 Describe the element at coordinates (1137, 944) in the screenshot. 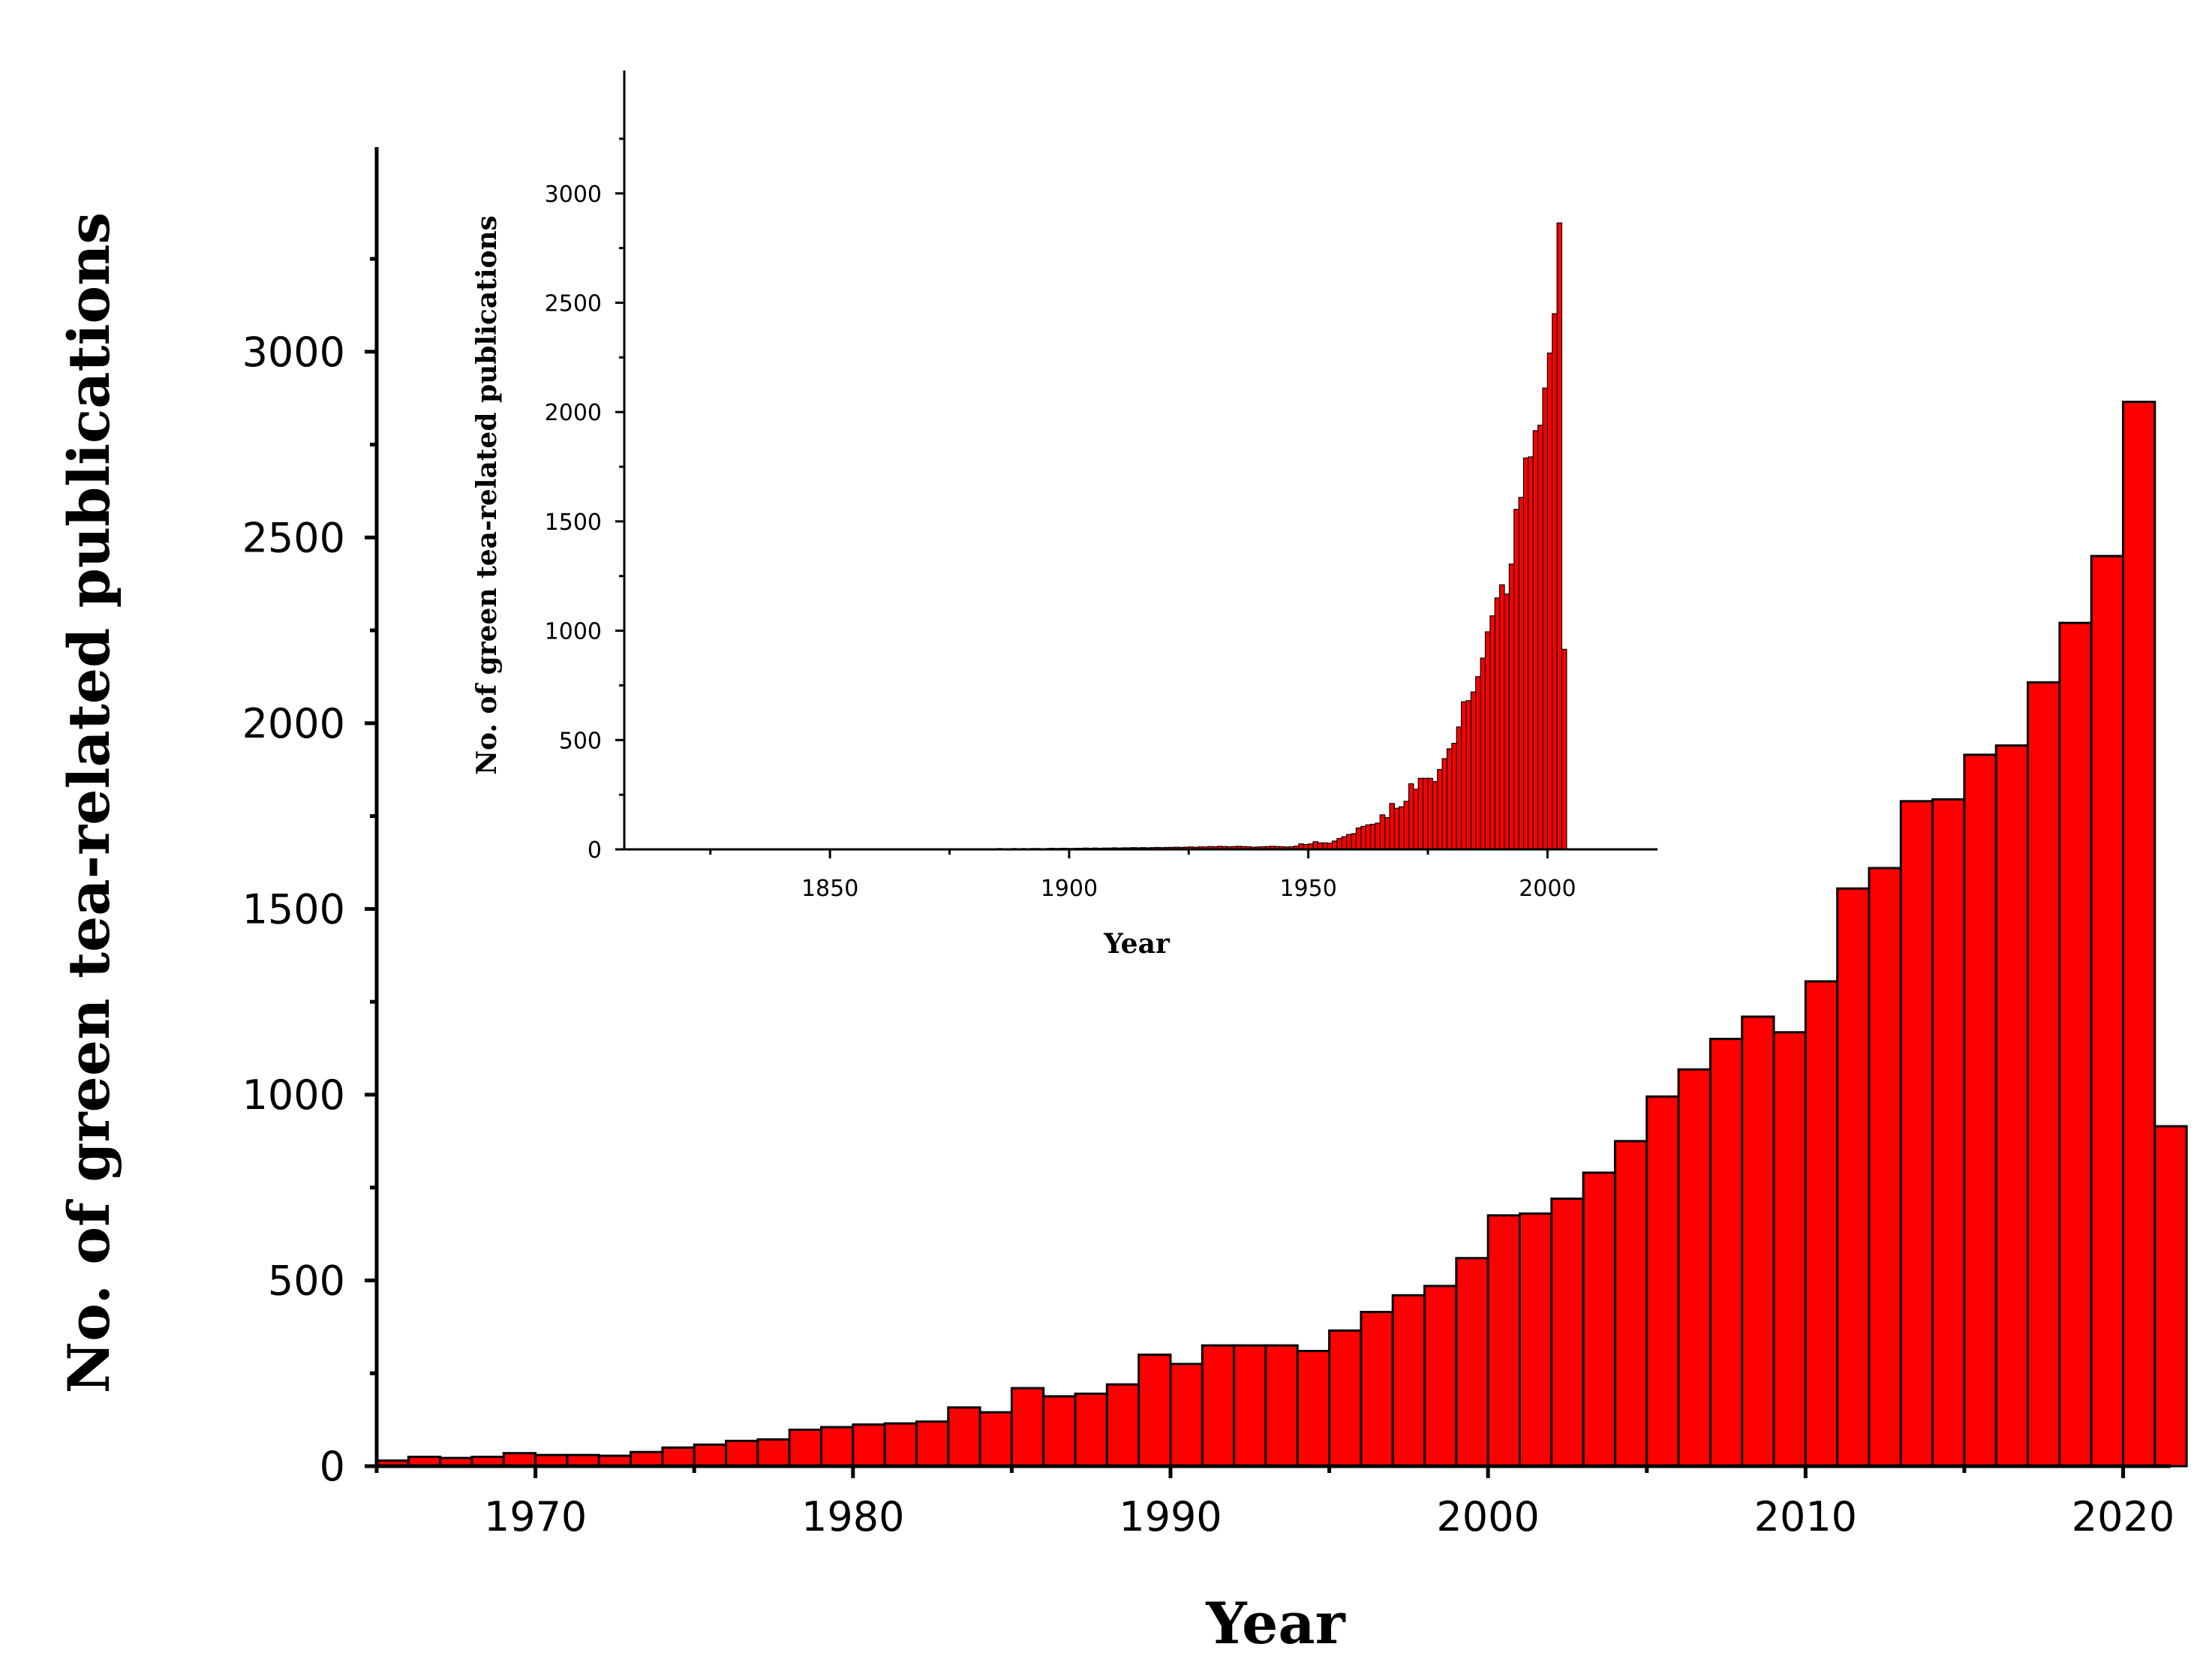

I see `inset-x-axis-title: Year` at that location.